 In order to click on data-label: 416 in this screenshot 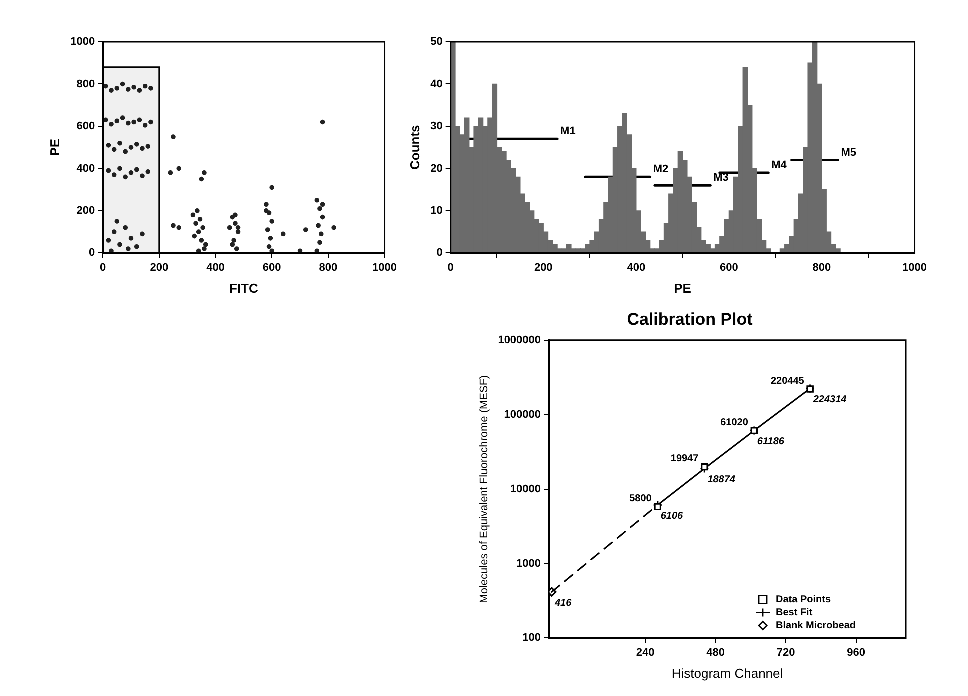, I will do `click(563, 603)`.